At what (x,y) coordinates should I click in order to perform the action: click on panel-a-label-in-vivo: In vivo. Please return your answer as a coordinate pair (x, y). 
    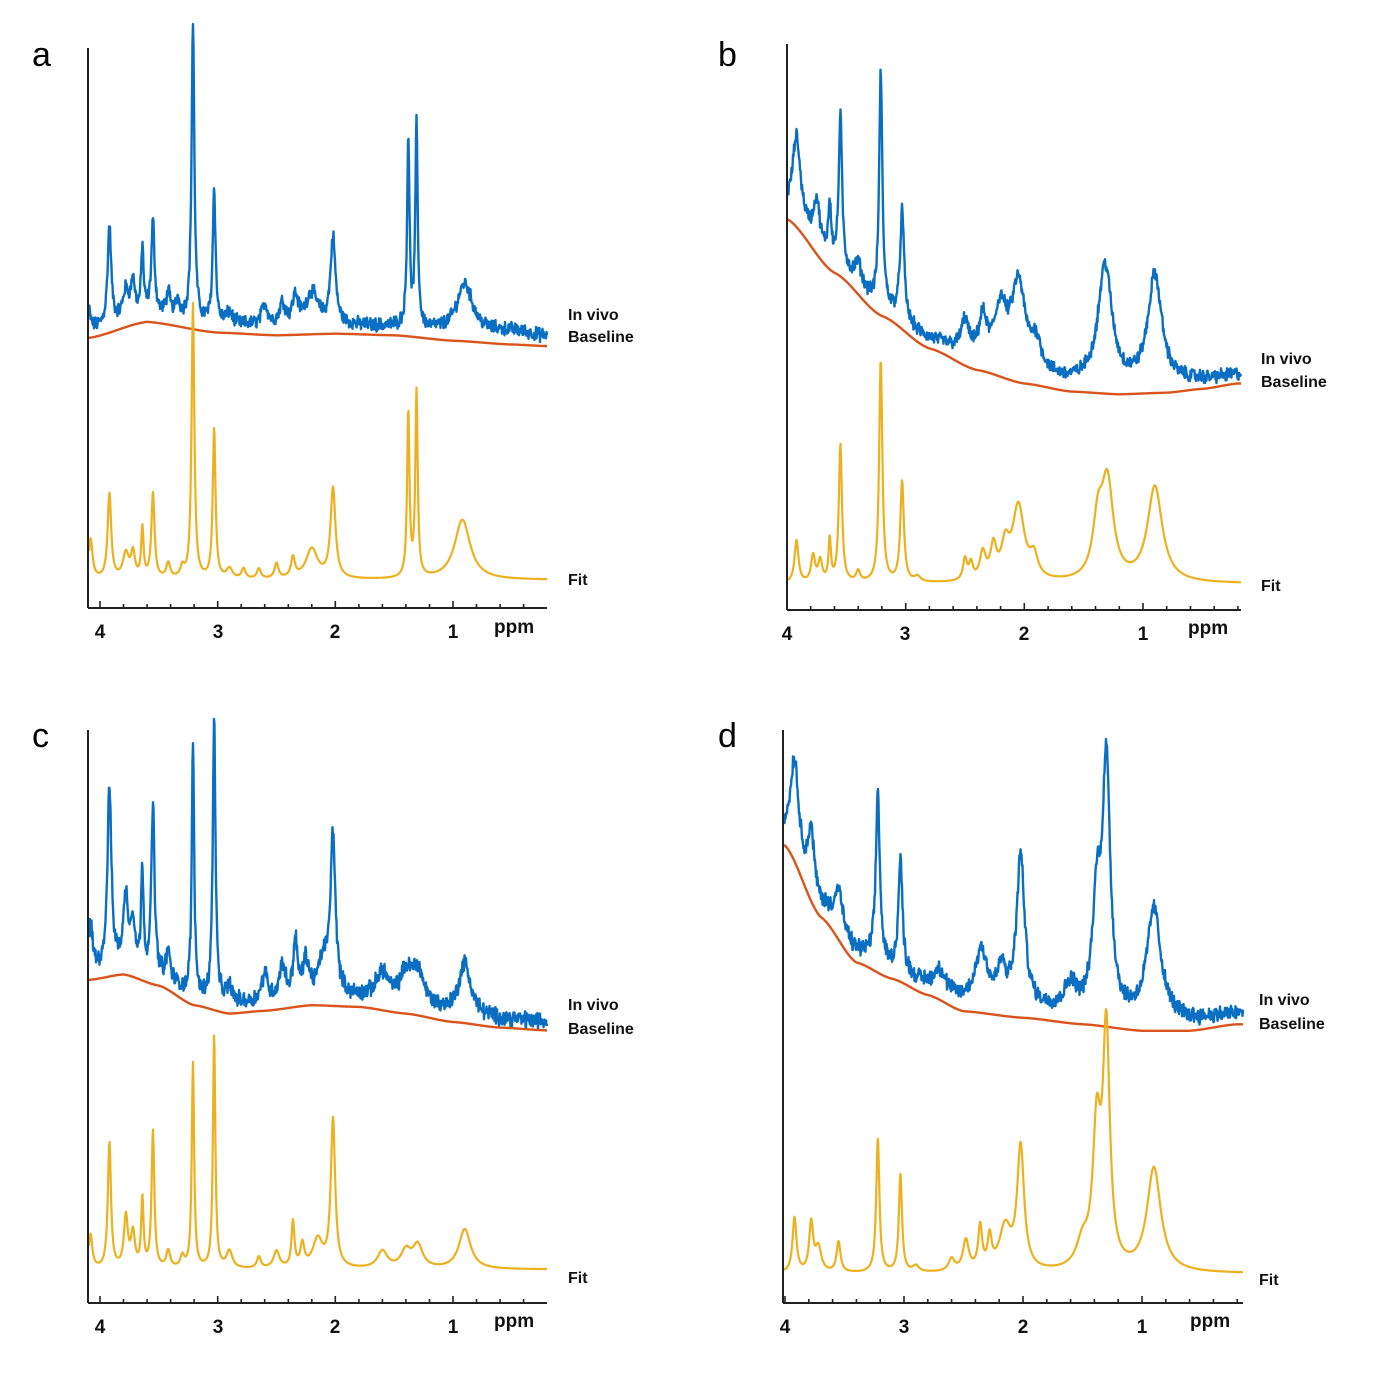
    Looking at the image, I should click on (593, 315).